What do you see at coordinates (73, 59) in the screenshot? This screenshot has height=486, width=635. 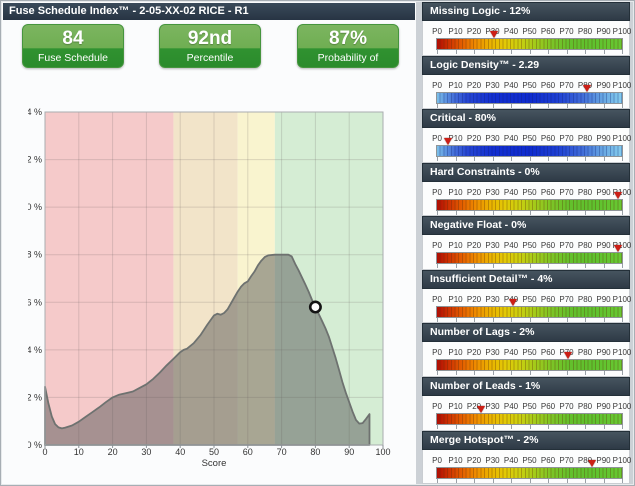 I see `fsi-score-label: Fuse Schedule Index™` at bounding box center [73, 59].